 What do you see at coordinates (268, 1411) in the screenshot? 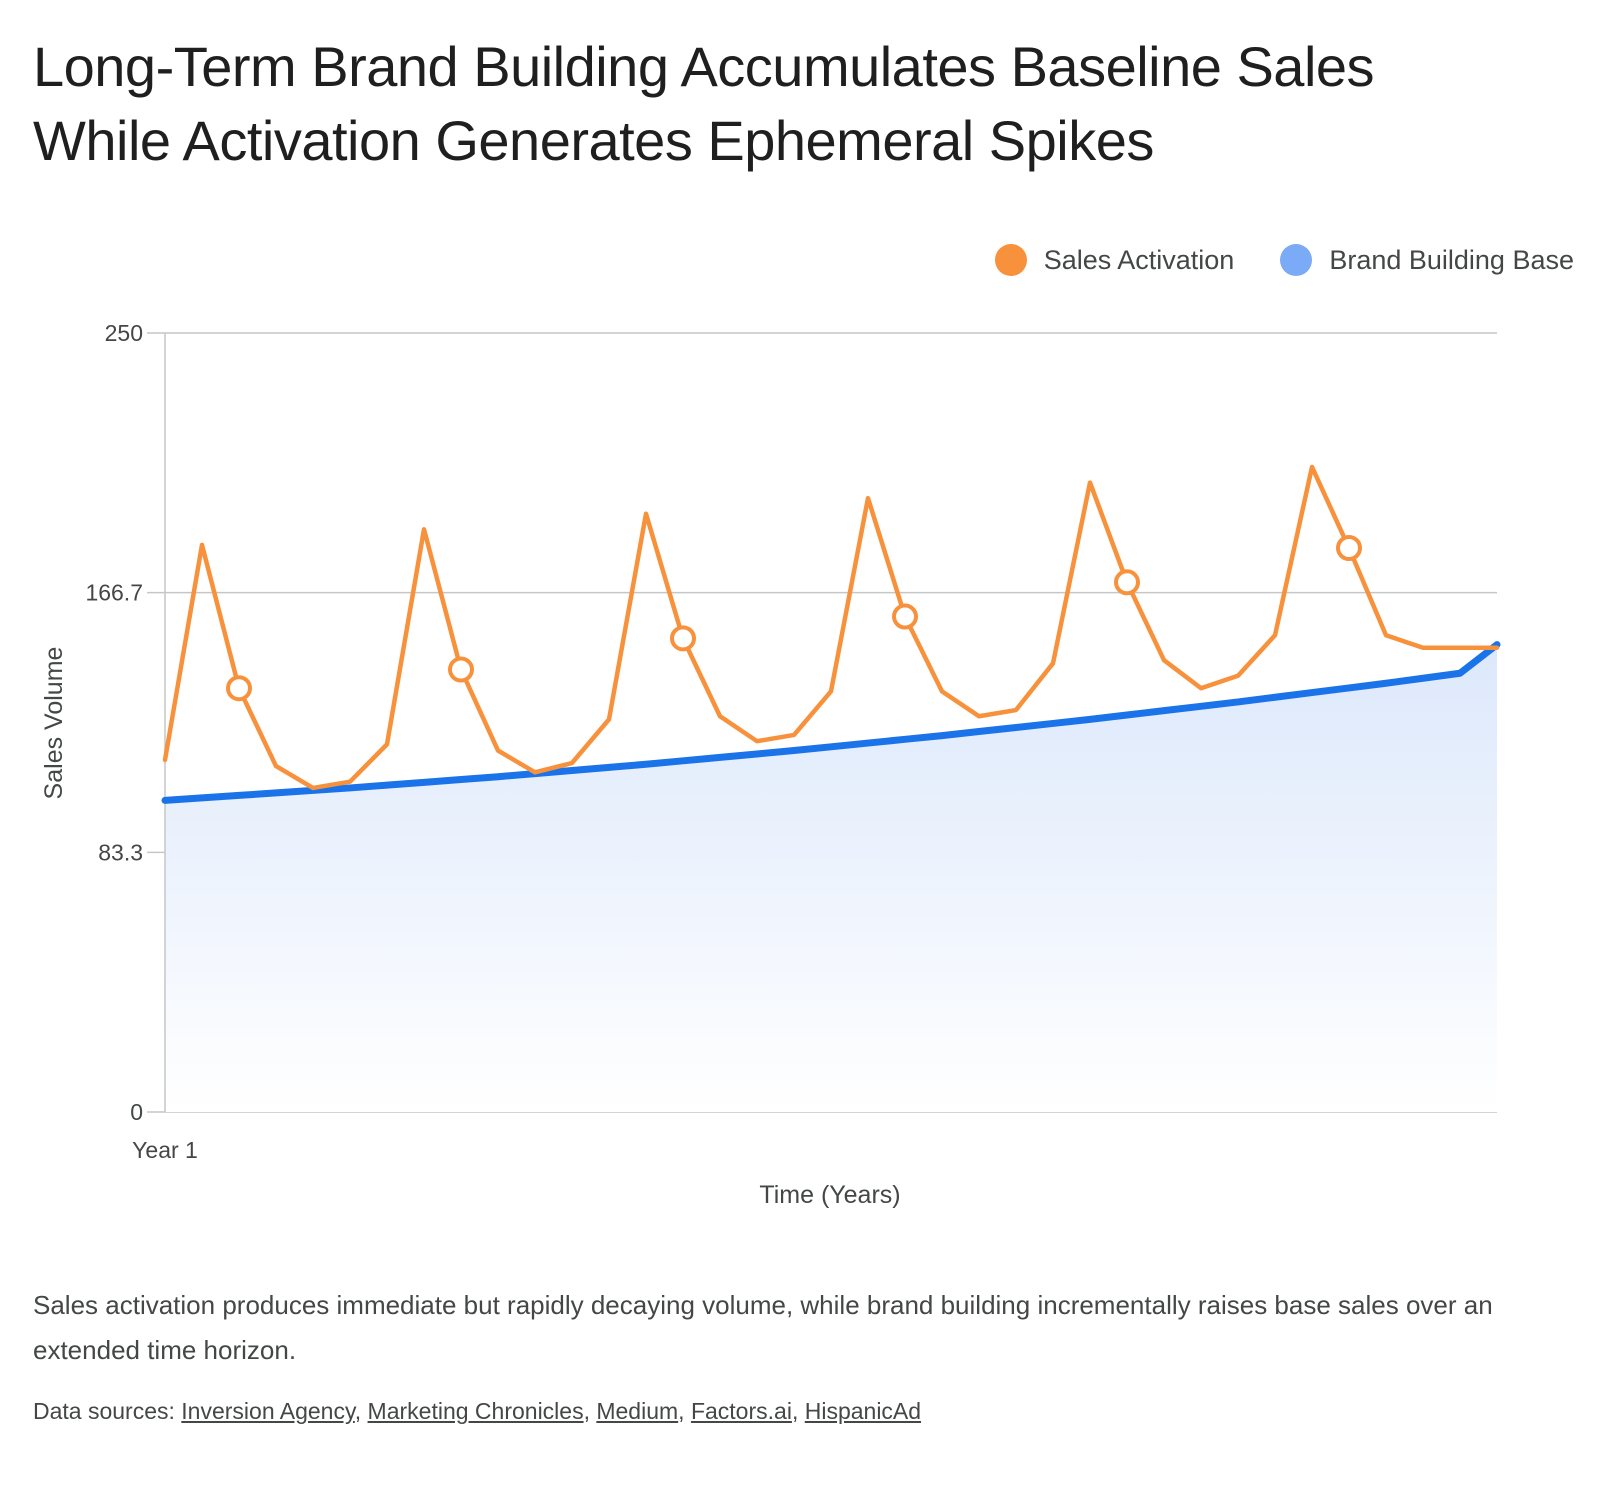
I see `source-link-inversion-agency: Inversion Agency` at bounding box center [268, 1411].